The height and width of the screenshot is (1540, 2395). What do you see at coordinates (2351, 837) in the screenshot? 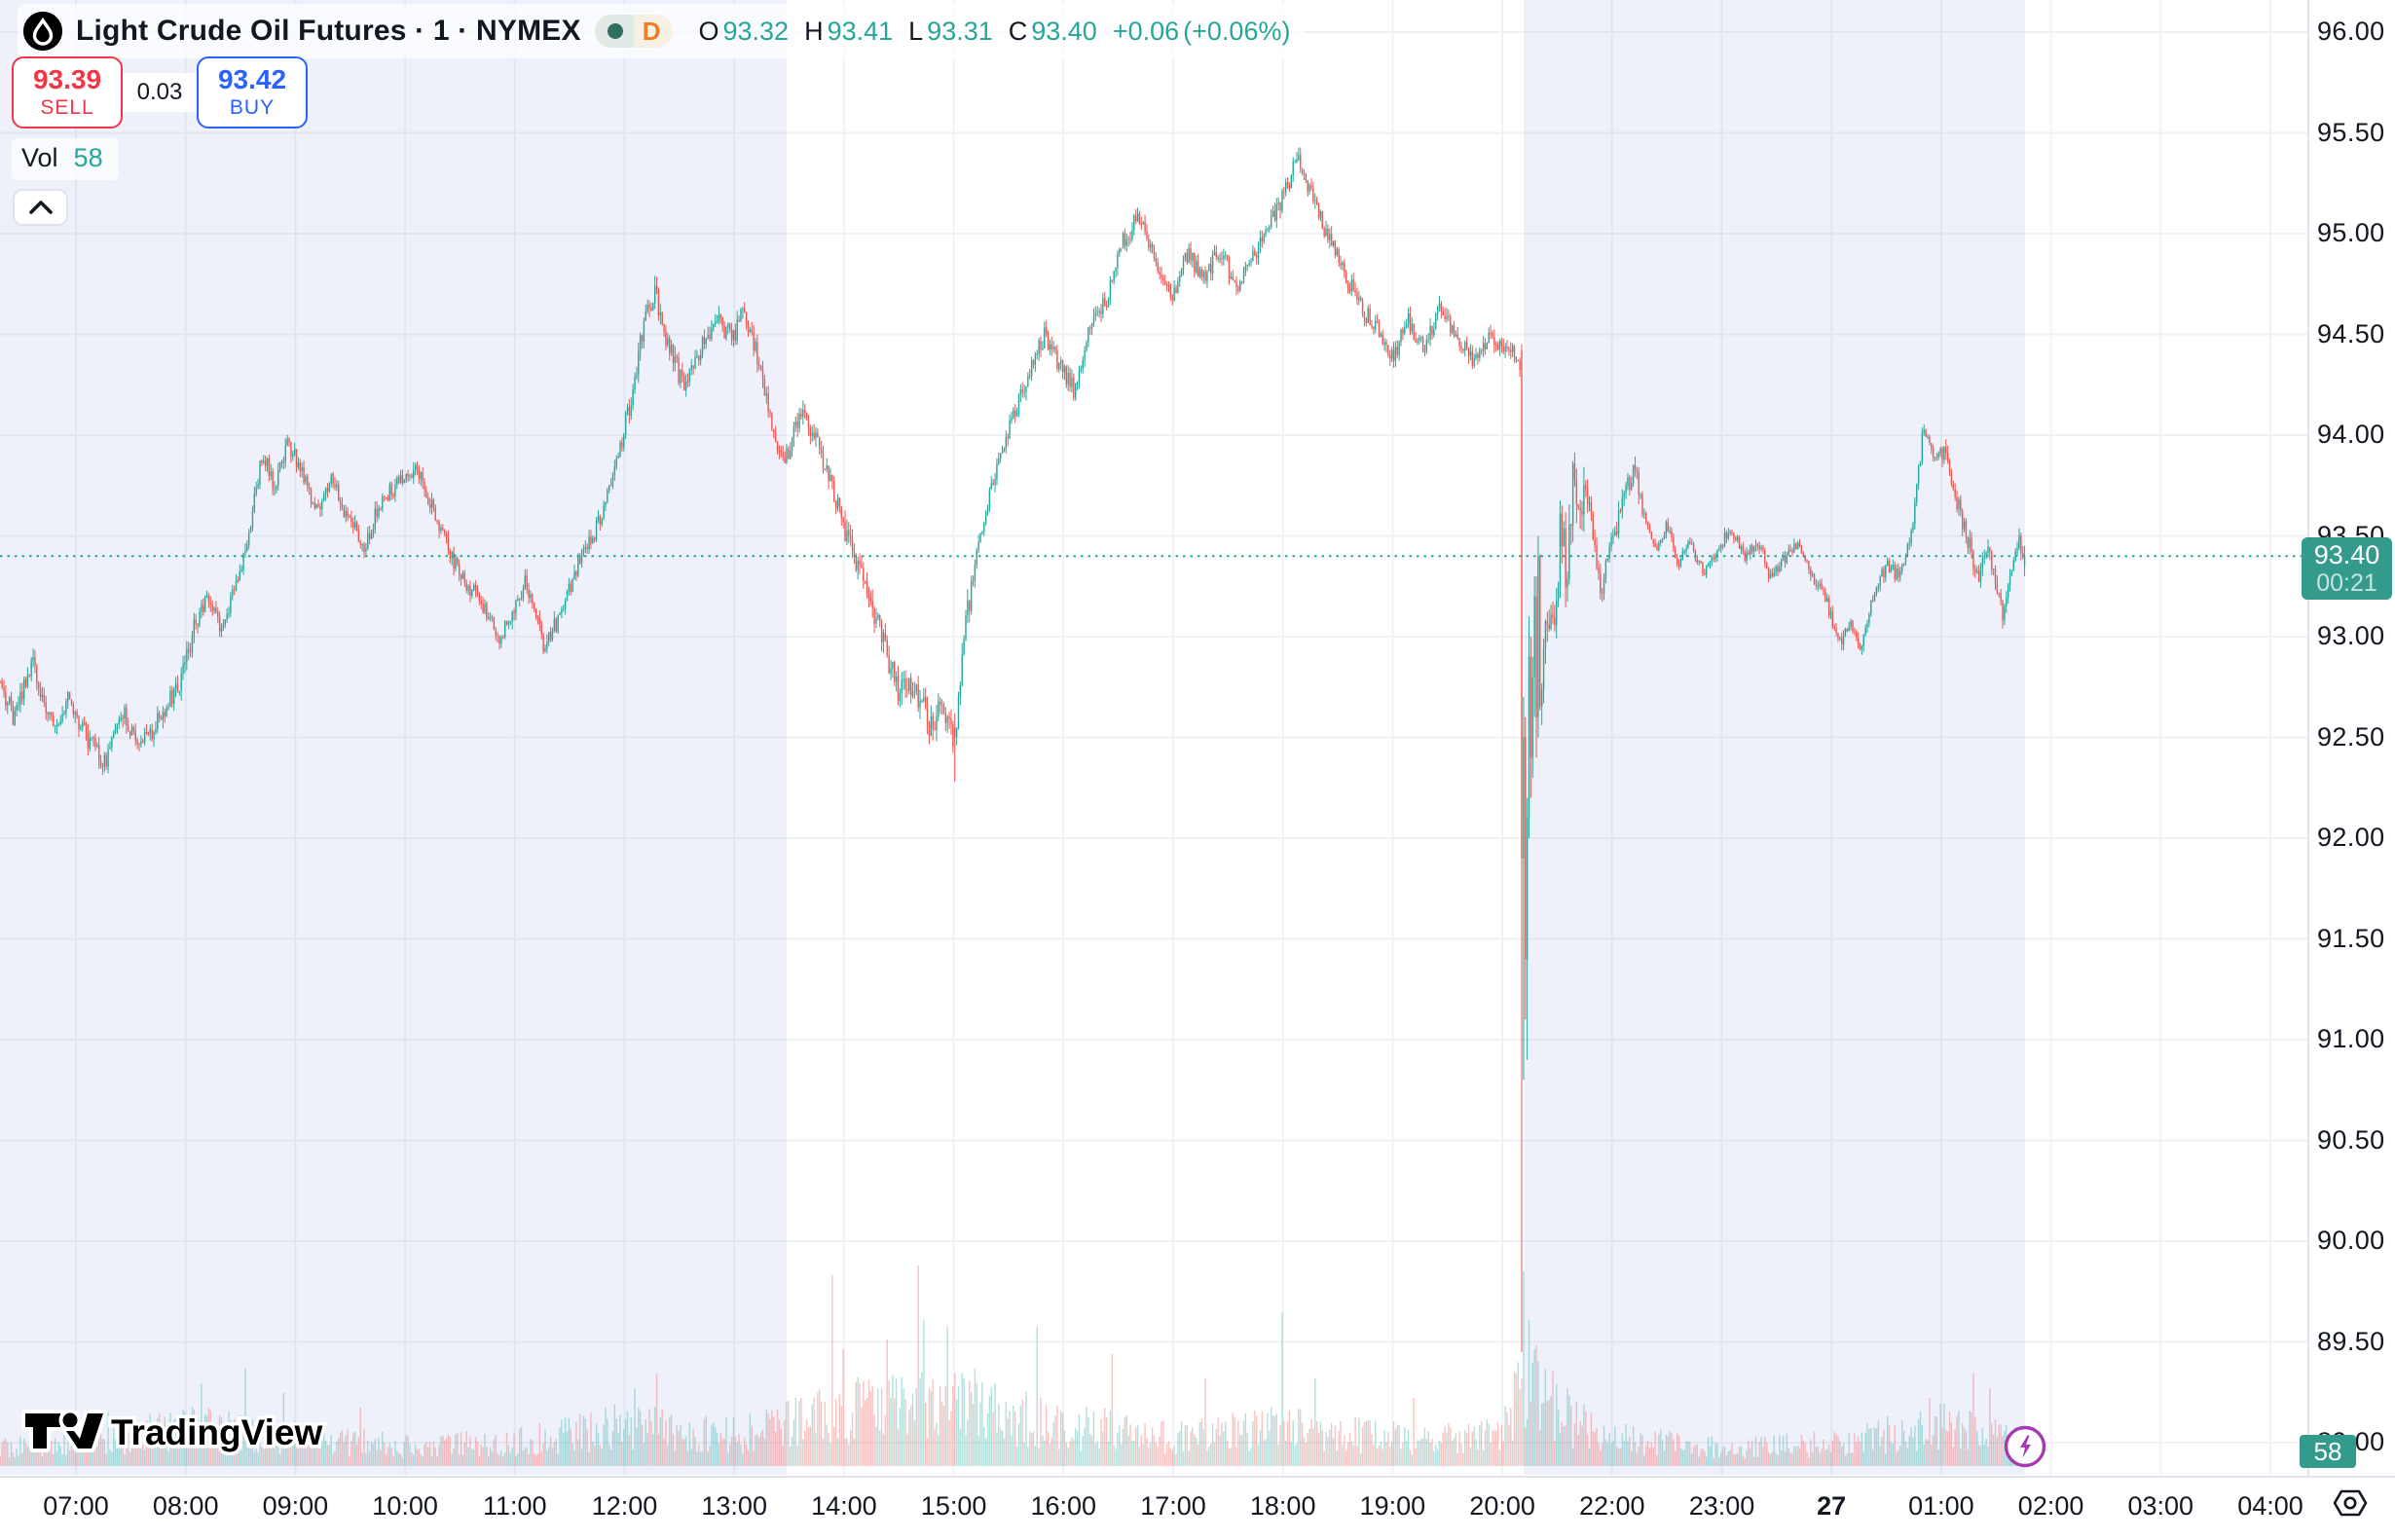
I see `price-axis-label: 92.00` at bounding box center [2351, 837].